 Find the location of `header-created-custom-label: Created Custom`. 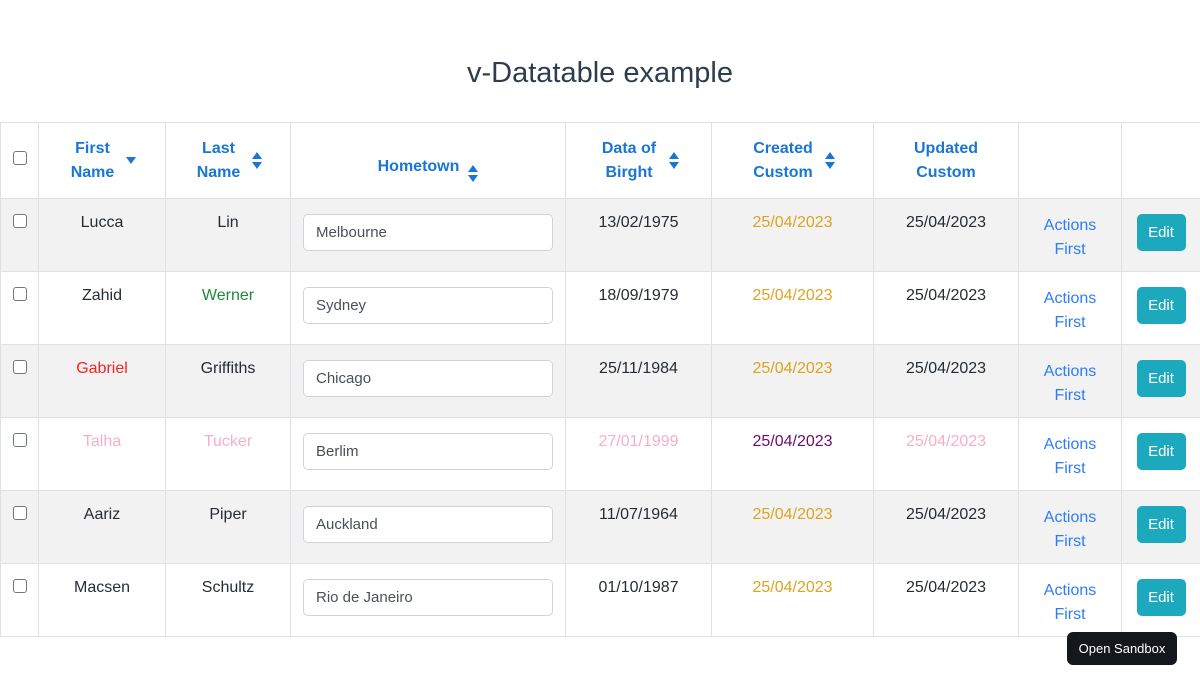

header-created-custom-label: Created Custom is located at coordinates (783, 161).